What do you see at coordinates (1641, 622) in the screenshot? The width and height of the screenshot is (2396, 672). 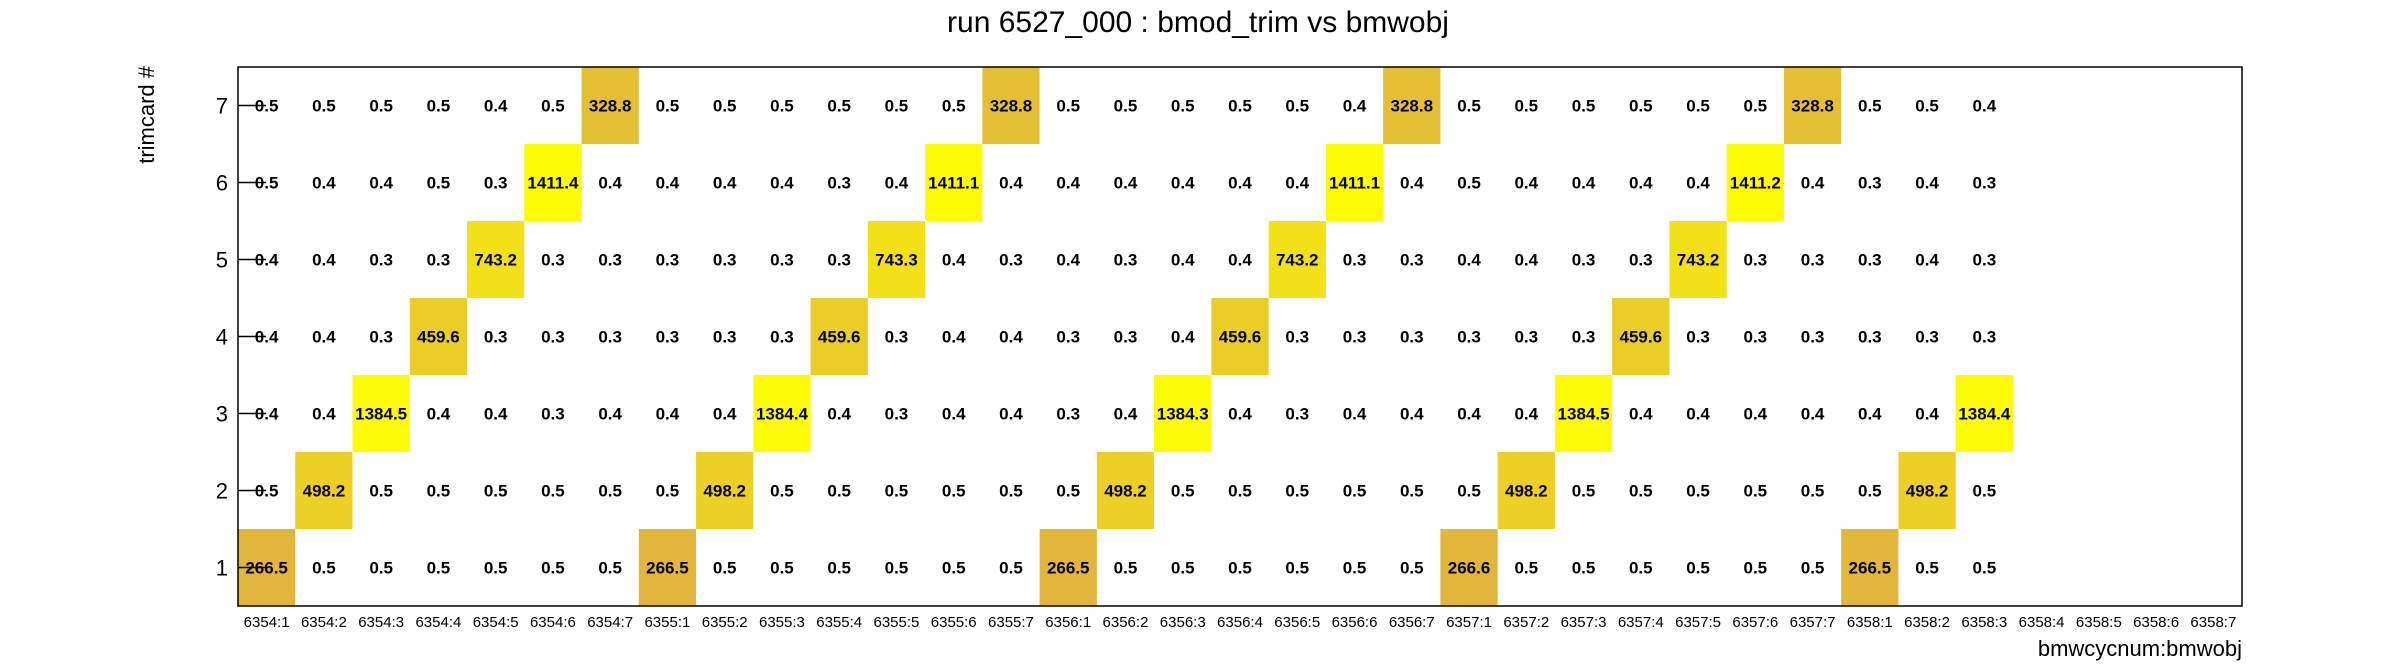 I see `x-tick-label: 6357:4` at bounding box center [1641, 622].